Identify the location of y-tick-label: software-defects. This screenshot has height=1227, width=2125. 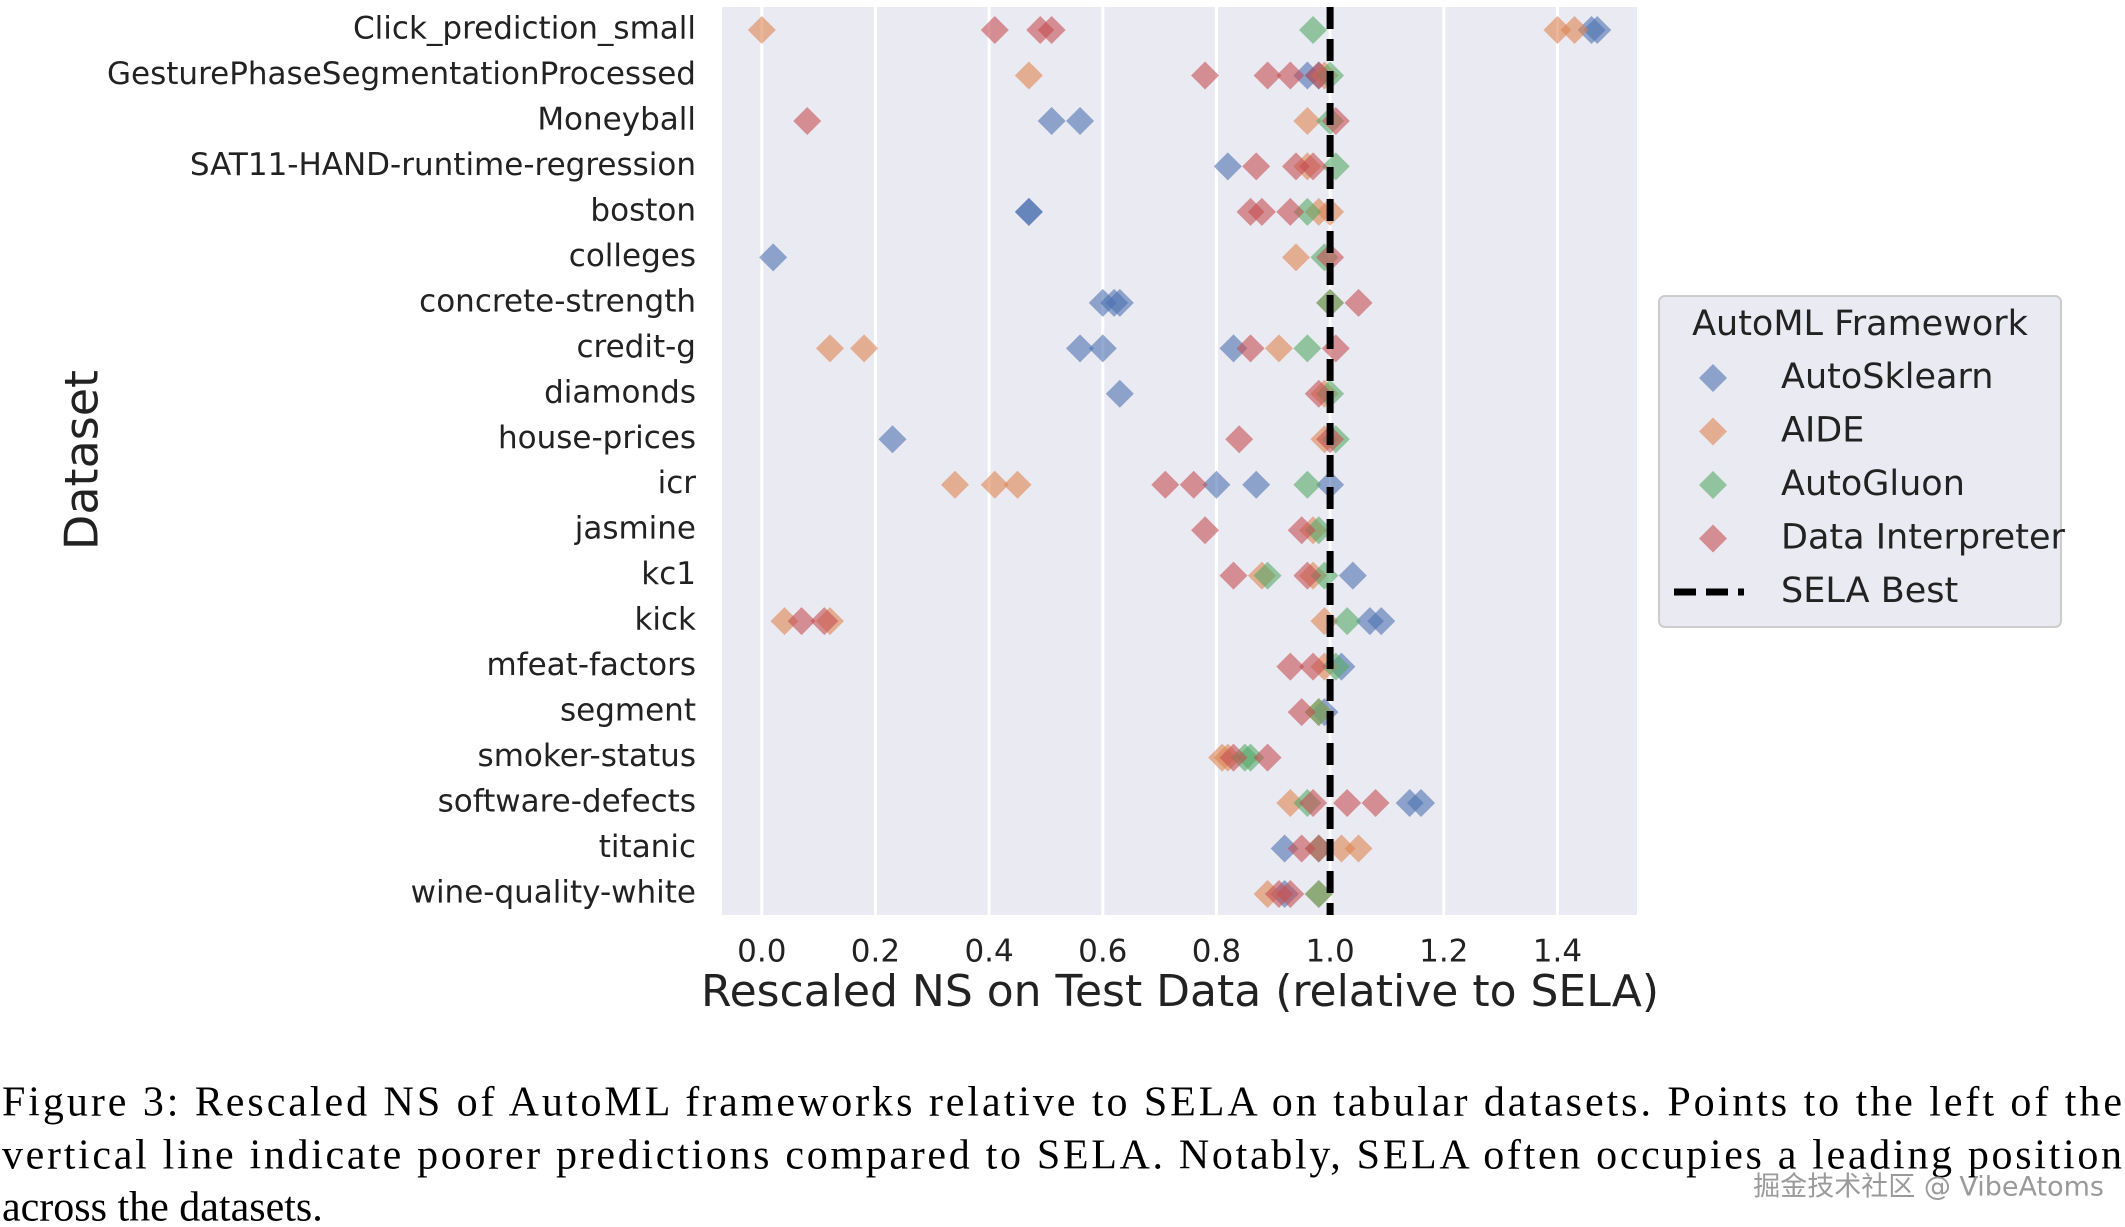
(567, 802).